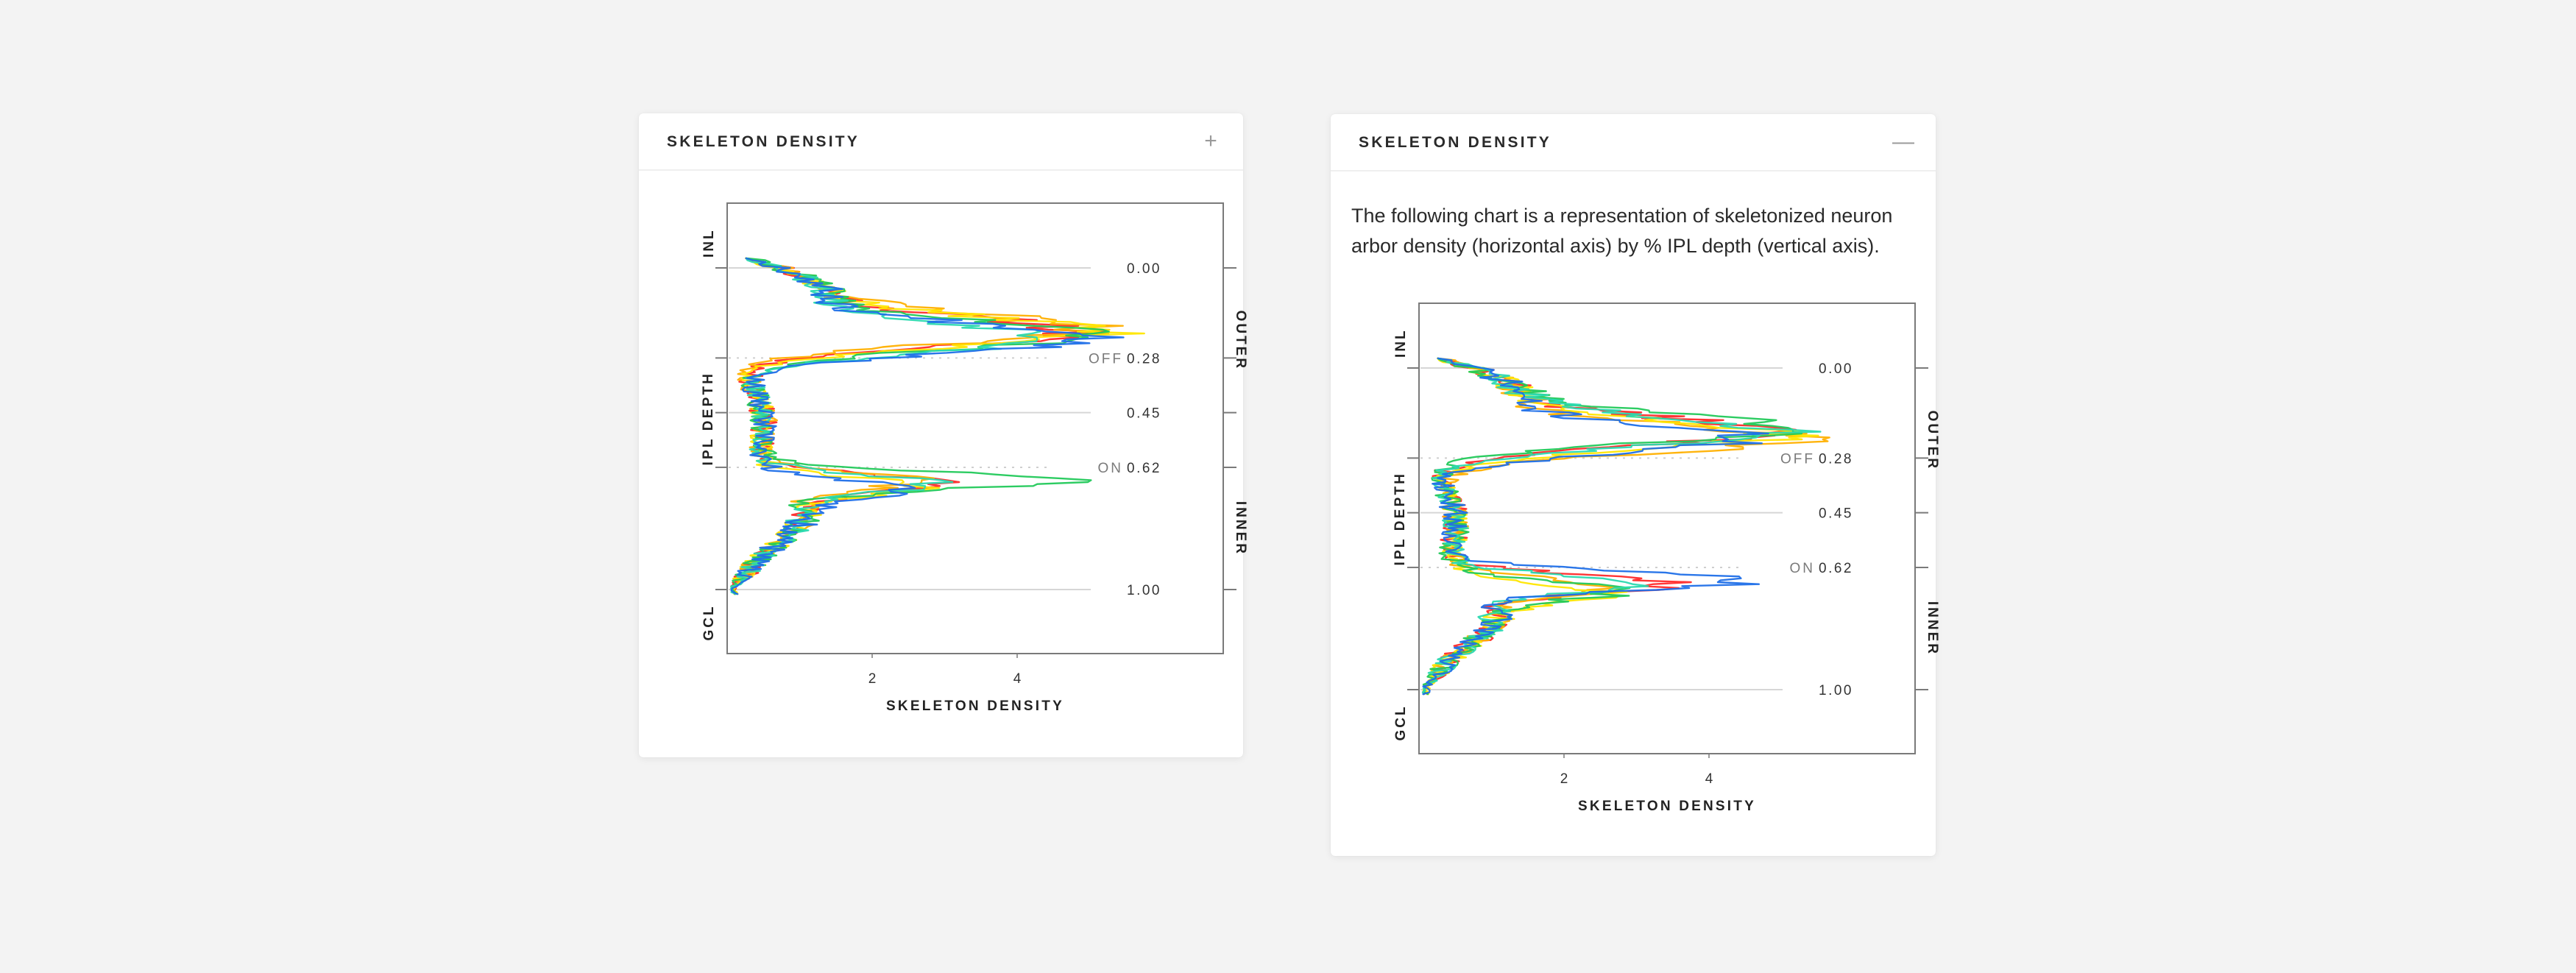 This screenshot has width=2576, height=973. Describe the element at coordinates (941, 142) in the screenshot. I see `card-header: SKELETON DENSITY +` at that location.